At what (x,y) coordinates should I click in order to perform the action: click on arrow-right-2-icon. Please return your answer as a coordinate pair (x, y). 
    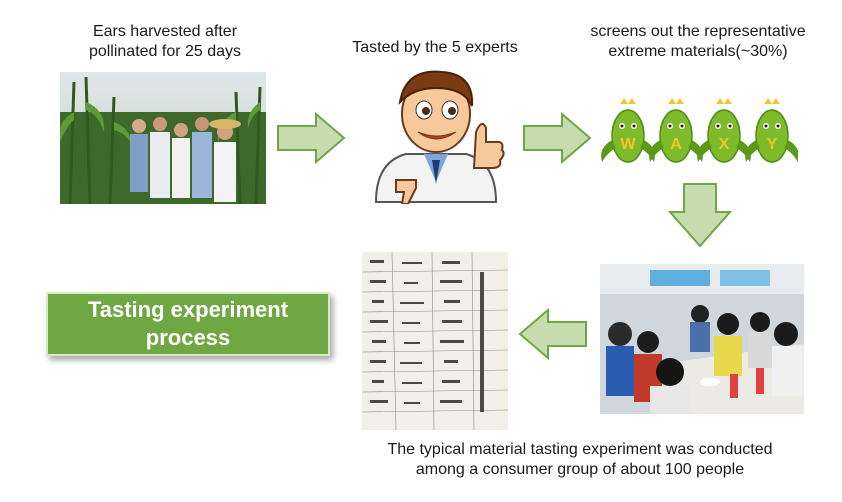
    Looking at the image, I should click on (557, 138).